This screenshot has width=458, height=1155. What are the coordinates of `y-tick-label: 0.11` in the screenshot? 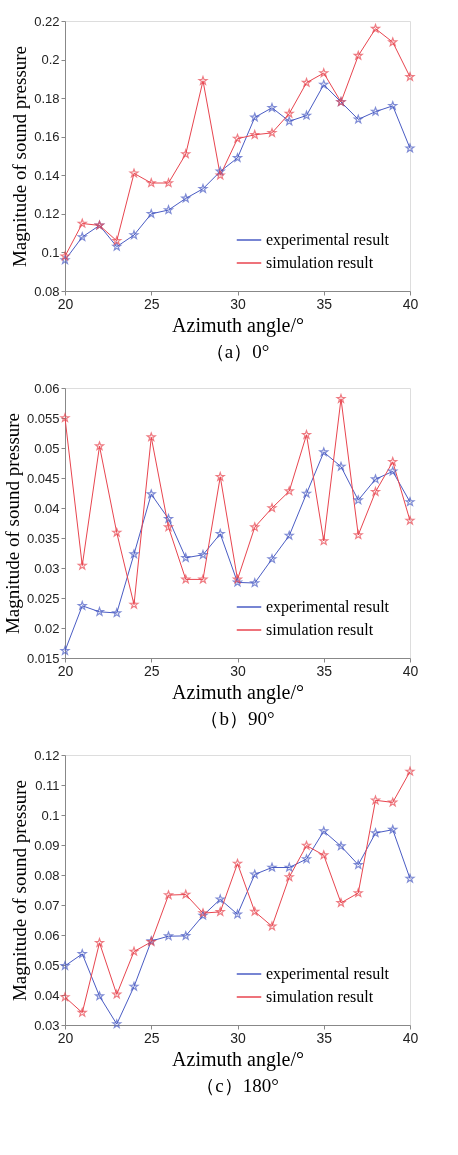 It's located at (47, 785).